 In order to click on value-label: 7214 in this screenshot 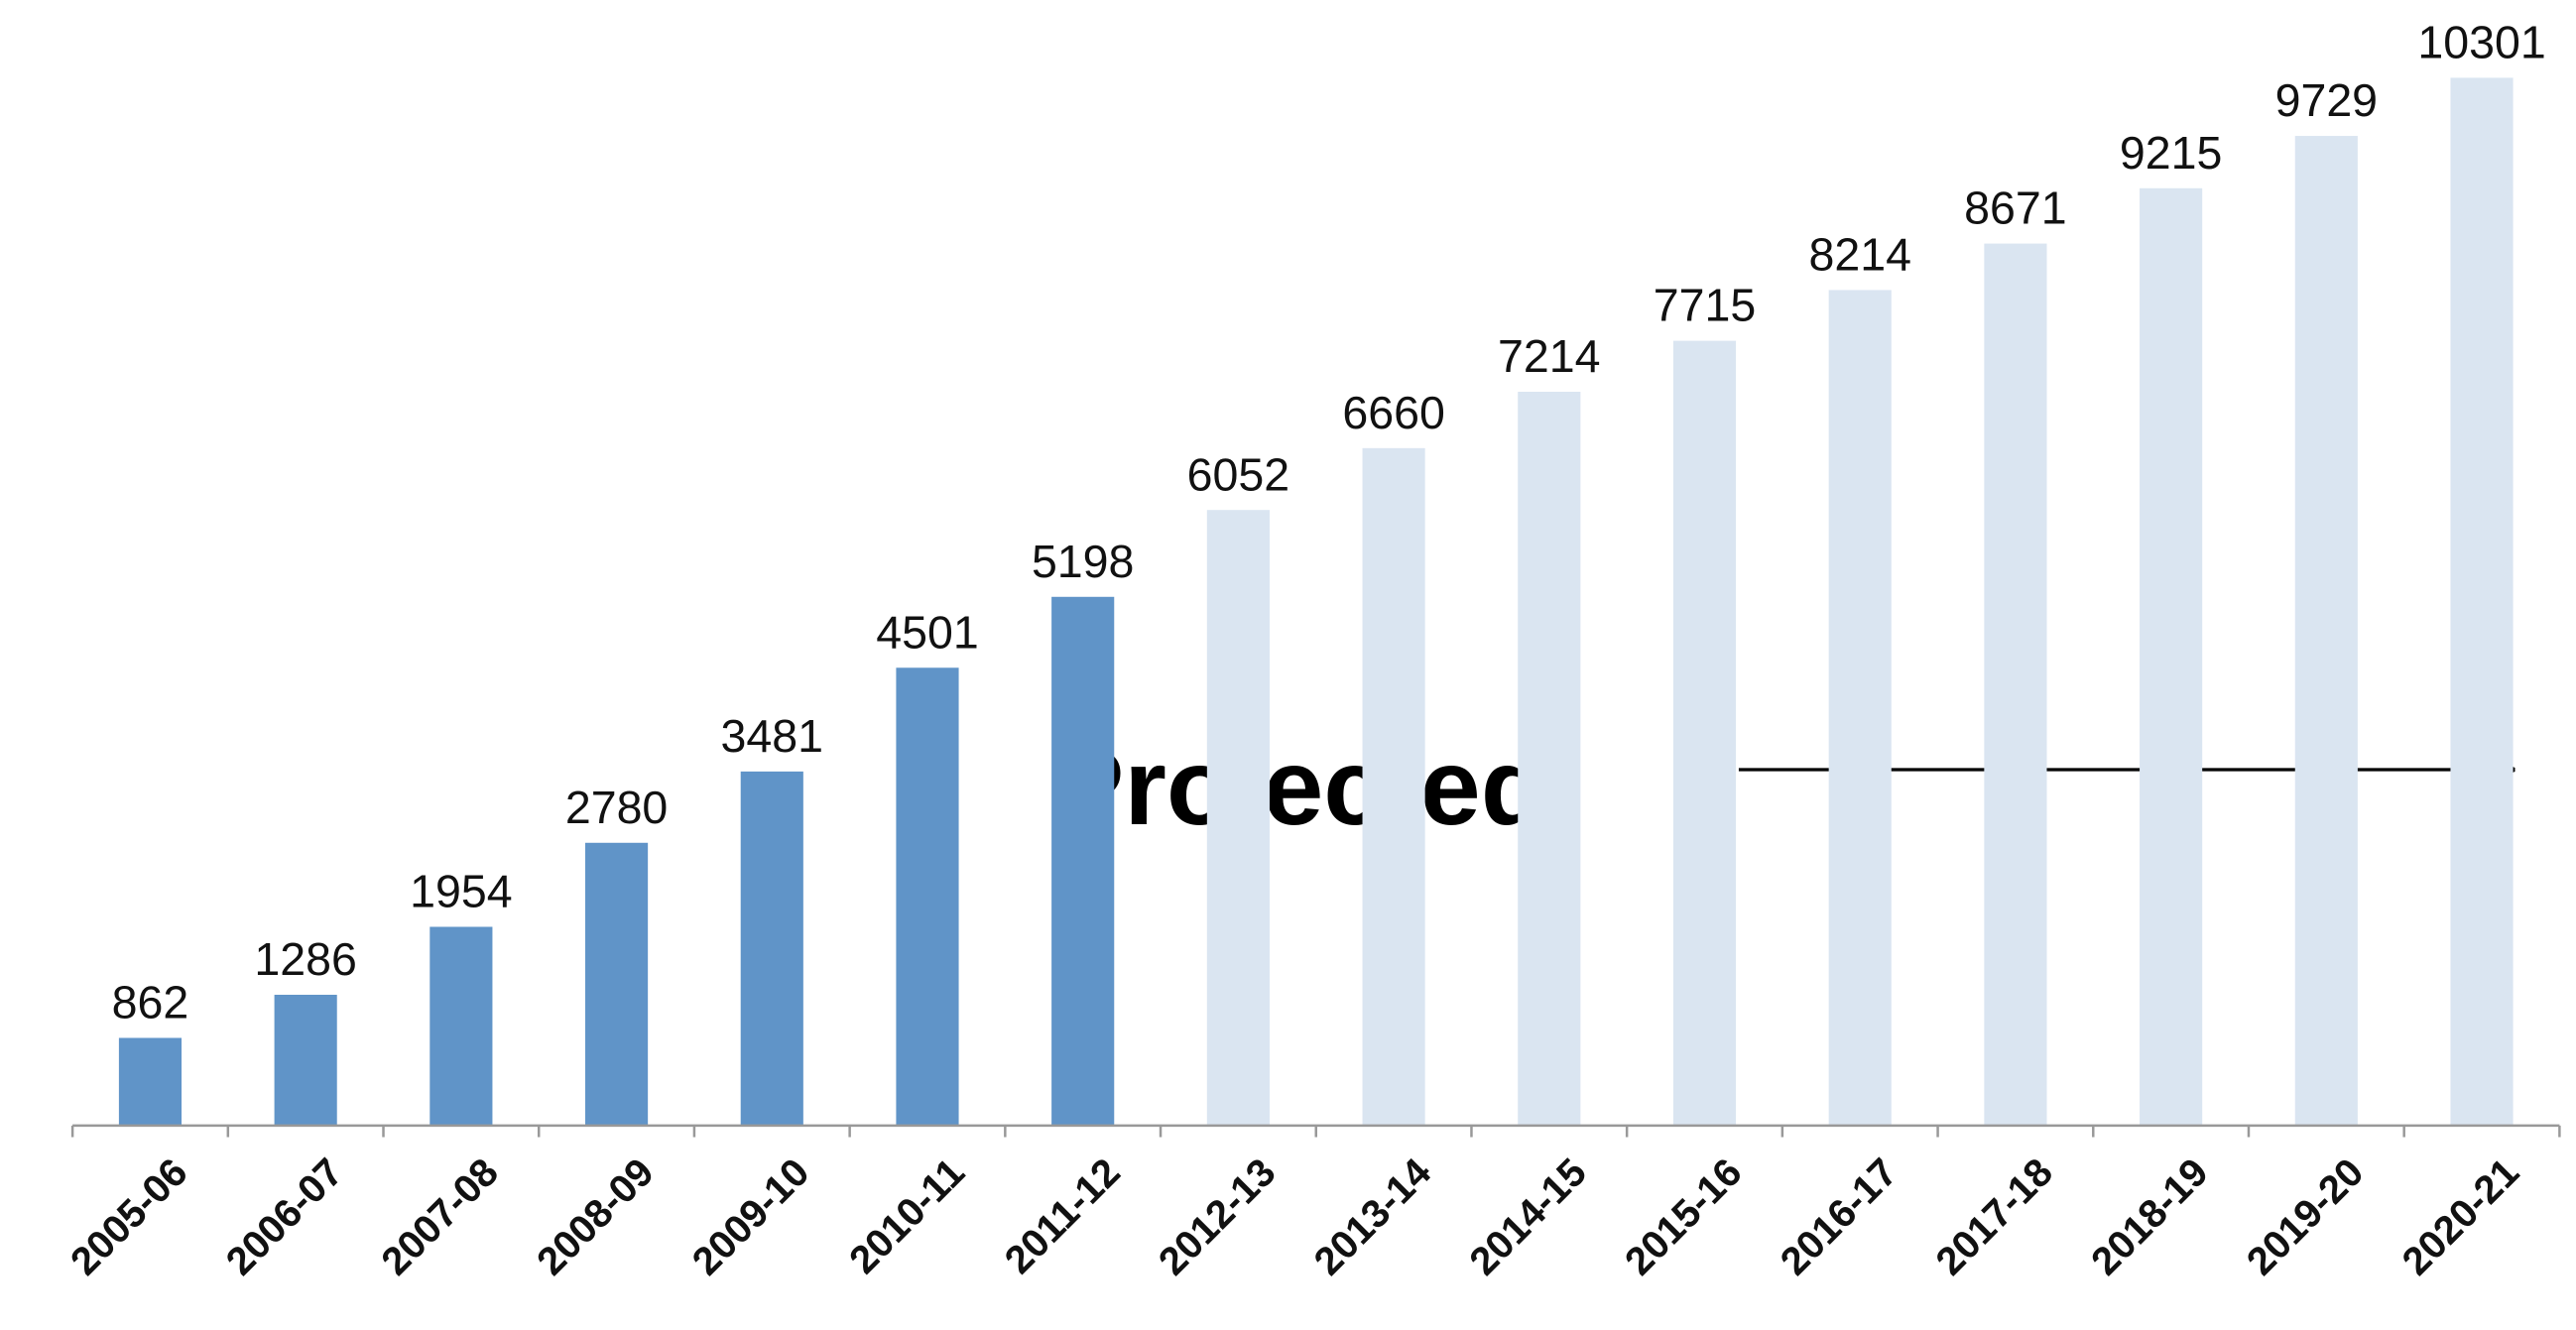, I will do `click(1549, 356)`.